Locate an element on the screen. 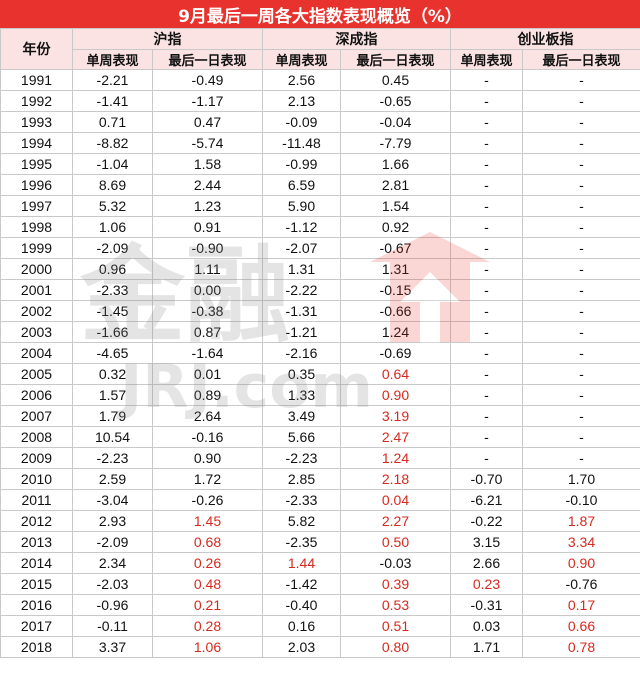  value-cell: 2.44 is located at coordinates (207, 185).